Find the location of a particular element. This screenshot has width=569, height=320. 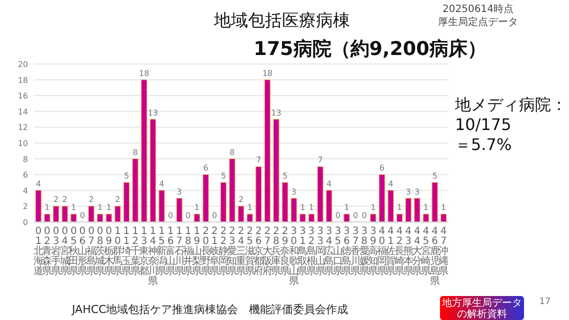

data-label: 13 is located at coordinates (153, 113).